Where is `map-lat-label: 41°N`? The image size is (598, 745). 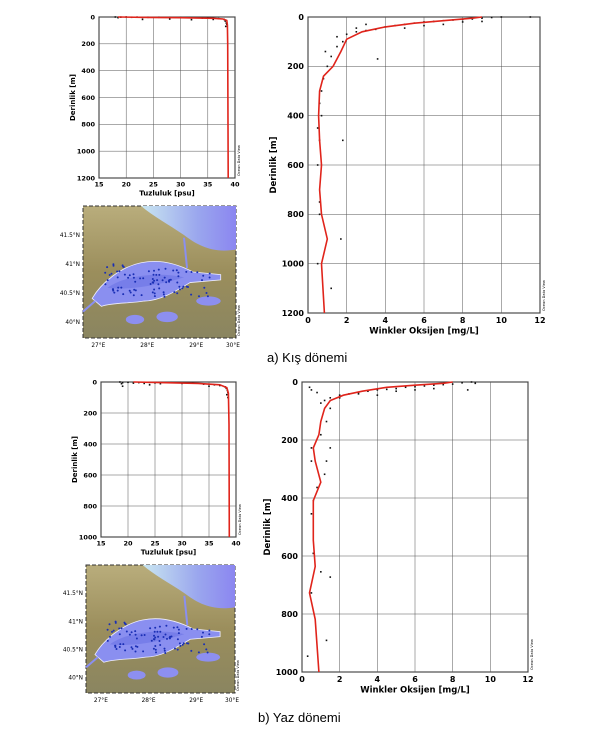
map-lat-label: 41°N is located at coordinates (75, 622).